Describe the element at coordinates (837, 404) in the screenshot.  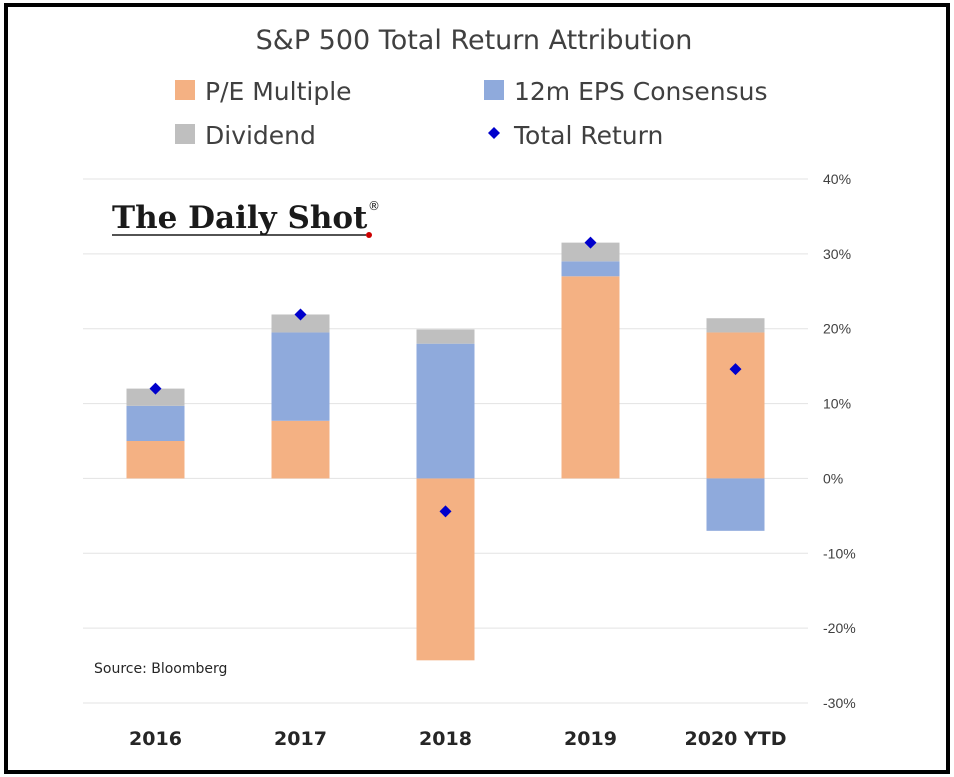
I see `y-tick-label: 10%` at that location.